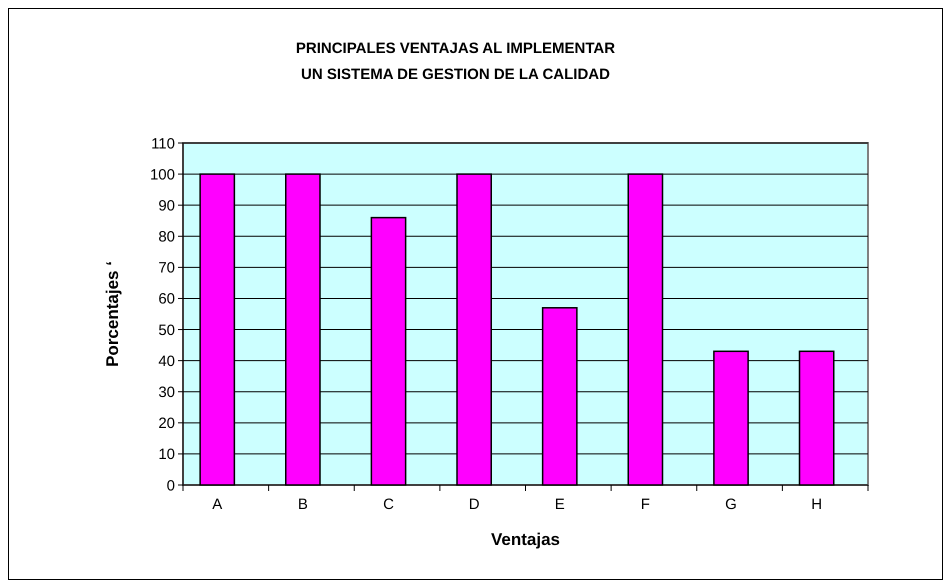 This screenshot has height=588, width=951. I want to click on x-tick-label: A, so click(217, 504).